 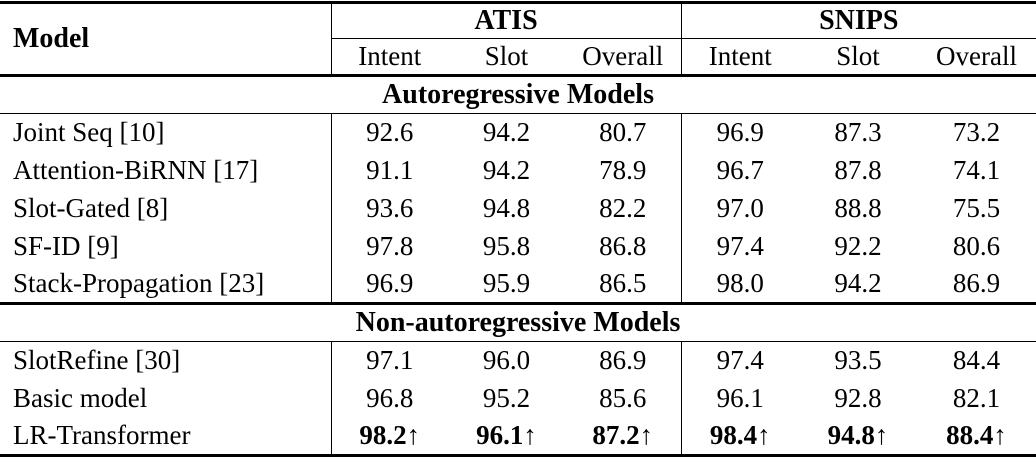 I want to click on metric-atis-overall: 80.7, so click(x=623, y=132).